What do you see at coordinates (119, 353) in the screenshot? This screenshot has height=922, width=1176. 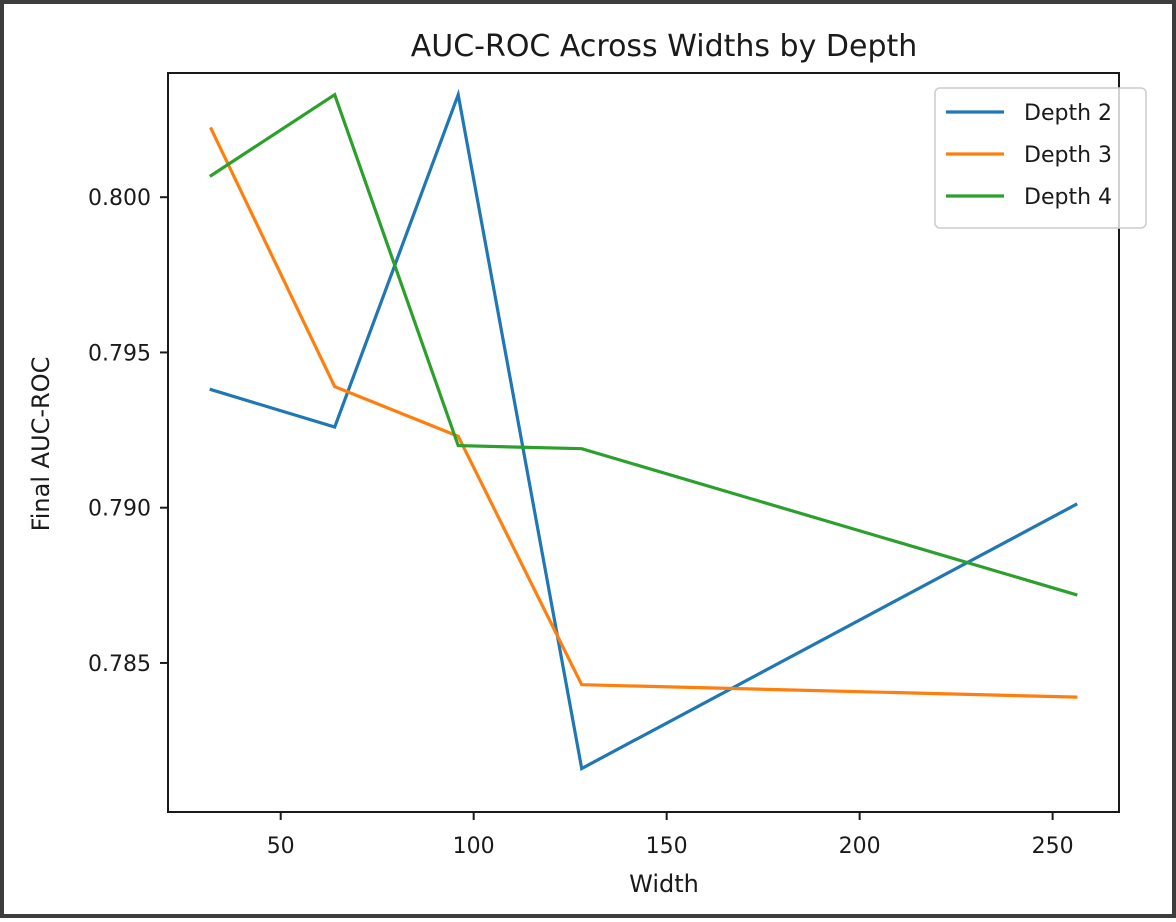 I see `y-tick-label: 0.795` at bounding box center [119, 353].